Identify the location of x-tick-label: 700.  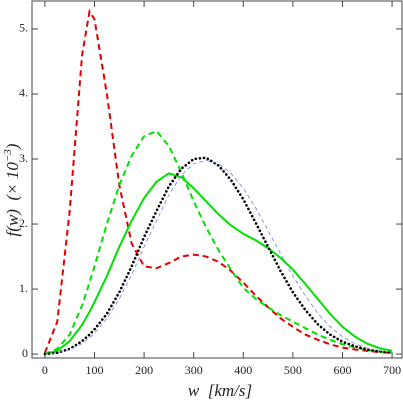
(392, 370).